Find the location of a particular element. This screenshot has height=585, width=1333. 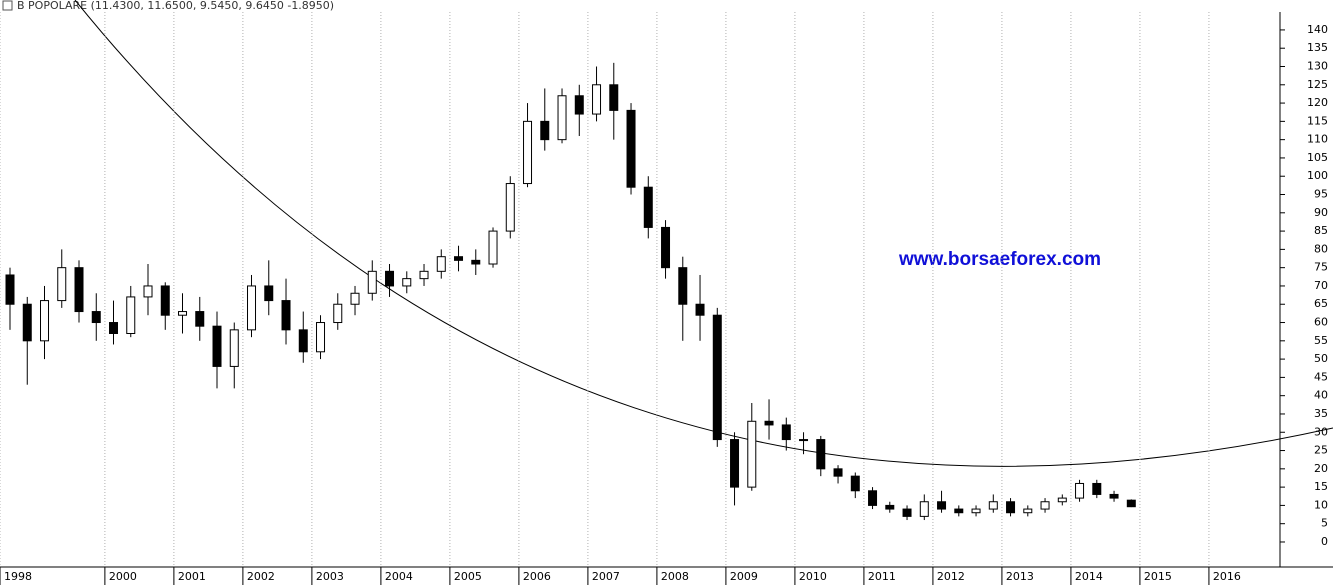

x-tick-label: 2007 is located at coordinates (606, 576).